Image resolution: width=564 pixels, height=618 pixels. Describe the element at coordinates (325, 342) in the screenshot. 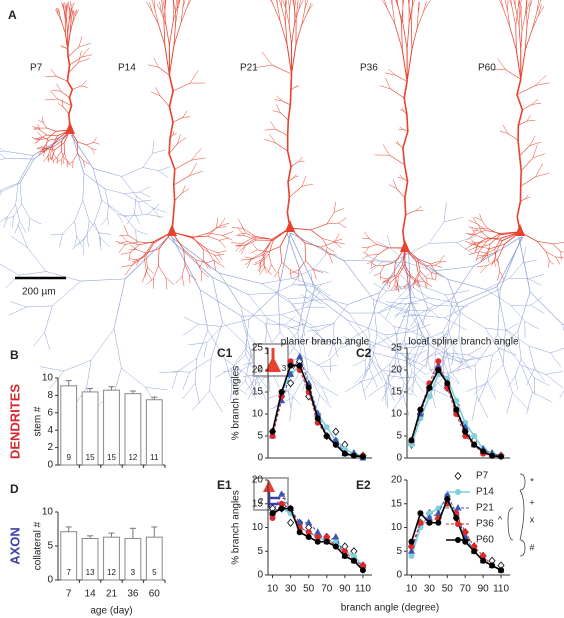

I see `chart-title: planer branch angle` at that location.